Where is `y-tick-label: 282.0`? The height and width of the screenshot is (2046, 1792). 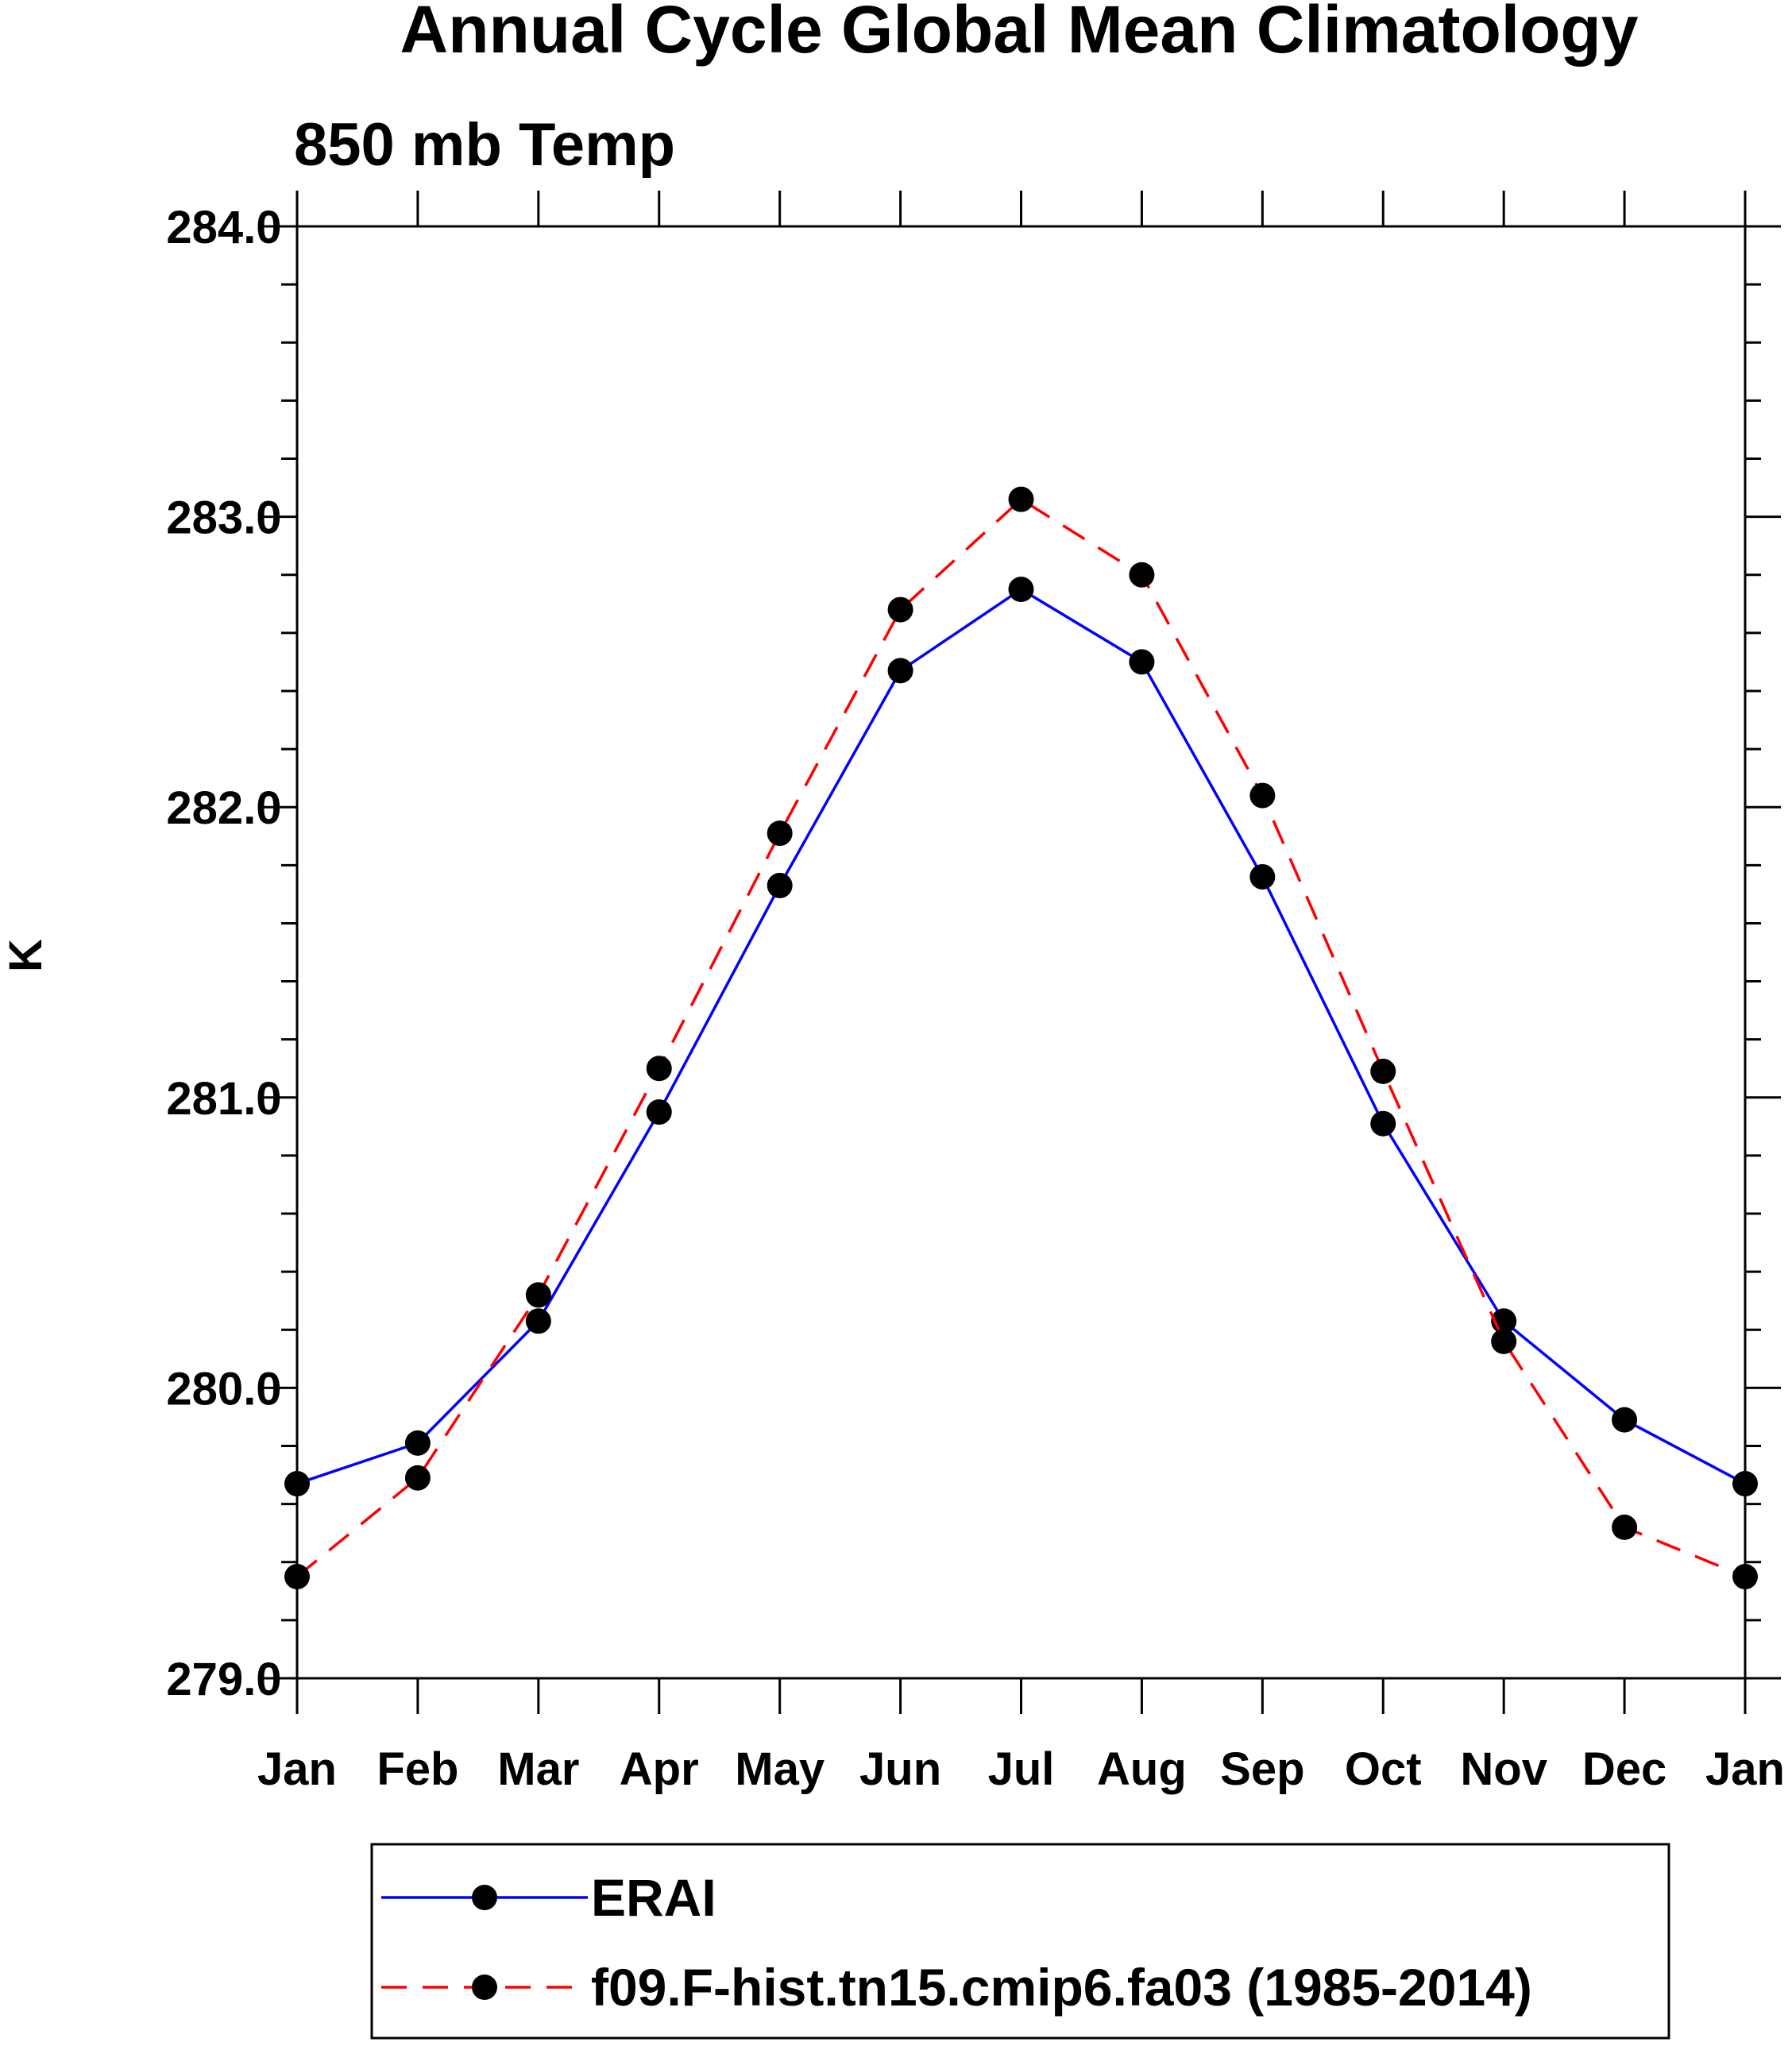 y-tick-label: 282.0 is located at coordinates (224, 808).